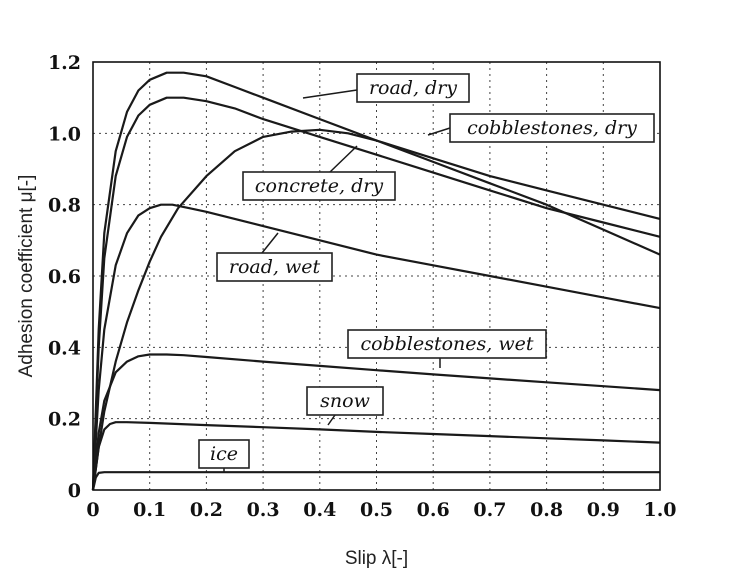  I want to click on label-box-ice, so click(224, 454).